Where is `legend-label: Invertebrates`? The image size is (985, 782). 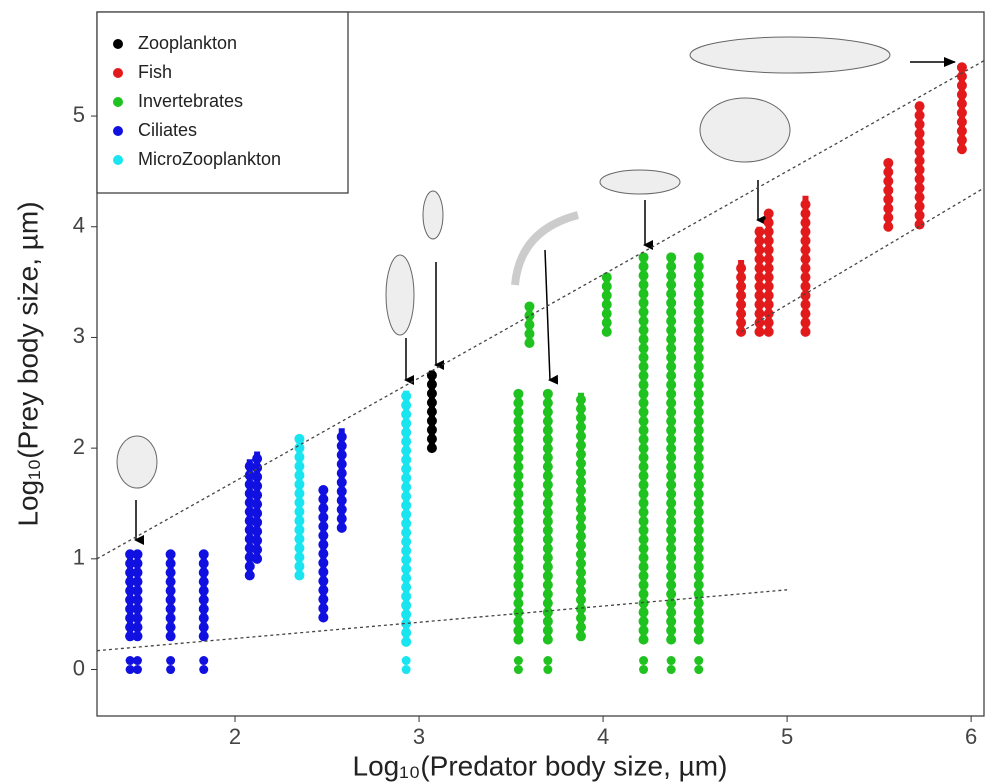 legend-label: Invertebrates is located at coordinates (190, 101).